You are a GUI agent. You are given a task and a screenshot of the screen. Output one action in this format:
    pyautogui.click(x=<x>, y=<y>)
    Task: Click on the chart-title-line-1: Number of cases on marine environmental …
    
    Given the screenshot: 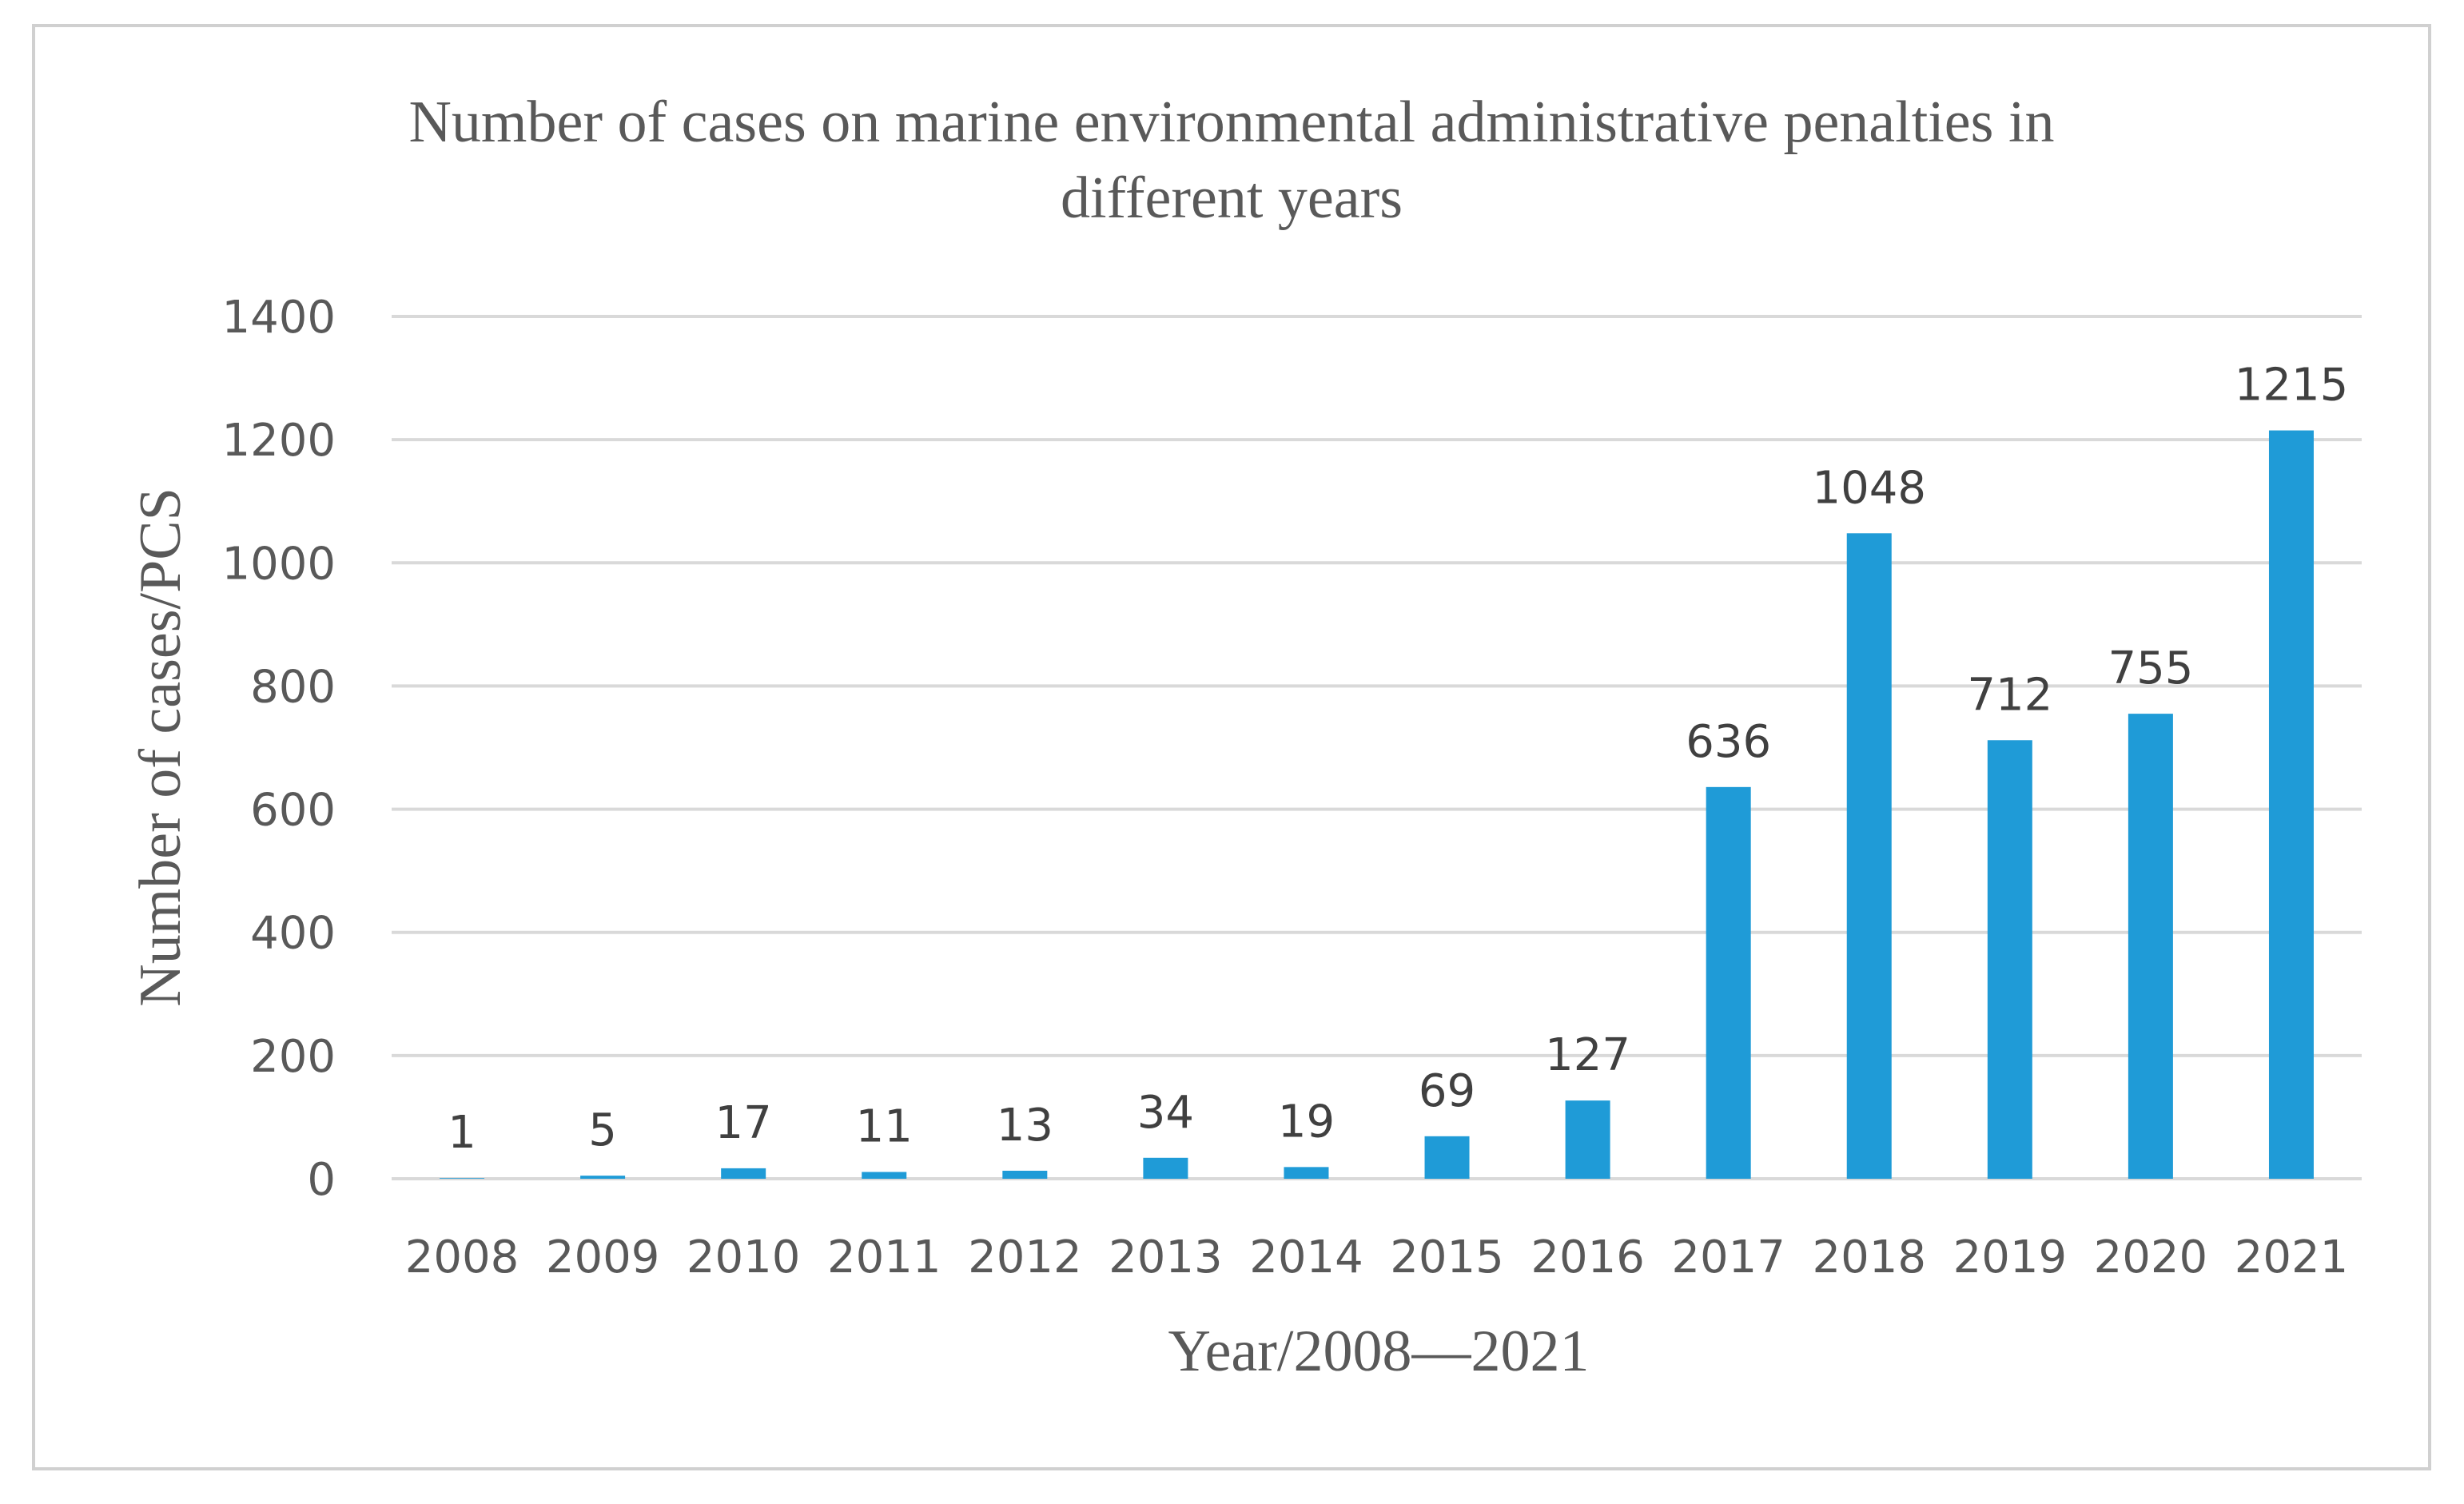 What is the action you would take?
    pyautogui.click(x=1231, y=123)
    